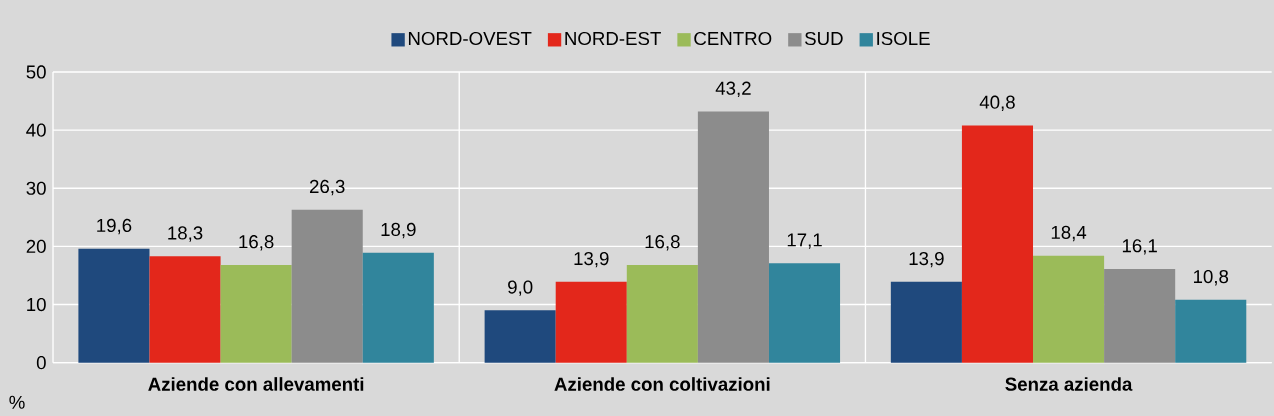 Image resolution: width=1274 pixels, height=416 pixels. Describe the element at coordinates (36, 72) in the screenshot. I see `y-tick-label: 50` at that location.